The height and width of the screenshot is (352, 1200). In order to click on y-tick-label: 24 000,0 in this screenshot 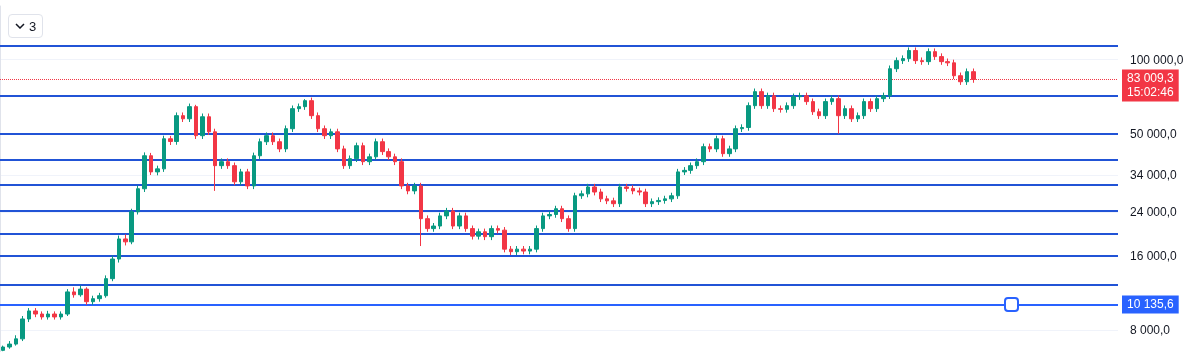, I will do `click(1154, 212)`.